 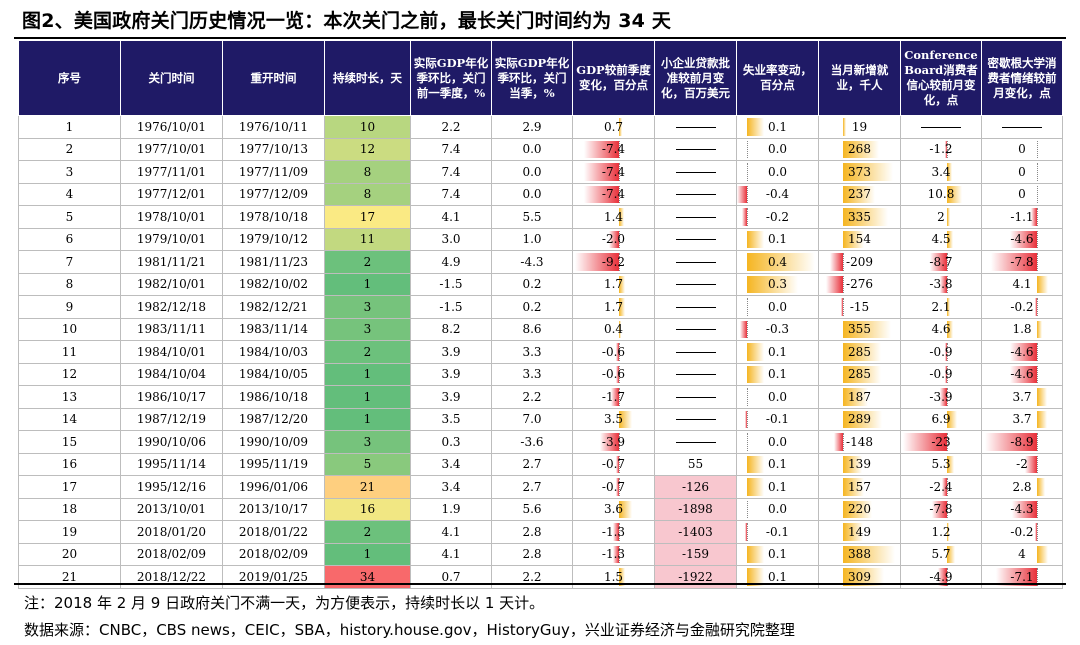 I want to click on gdp-change: -0.7, so click(x=613, y=487).